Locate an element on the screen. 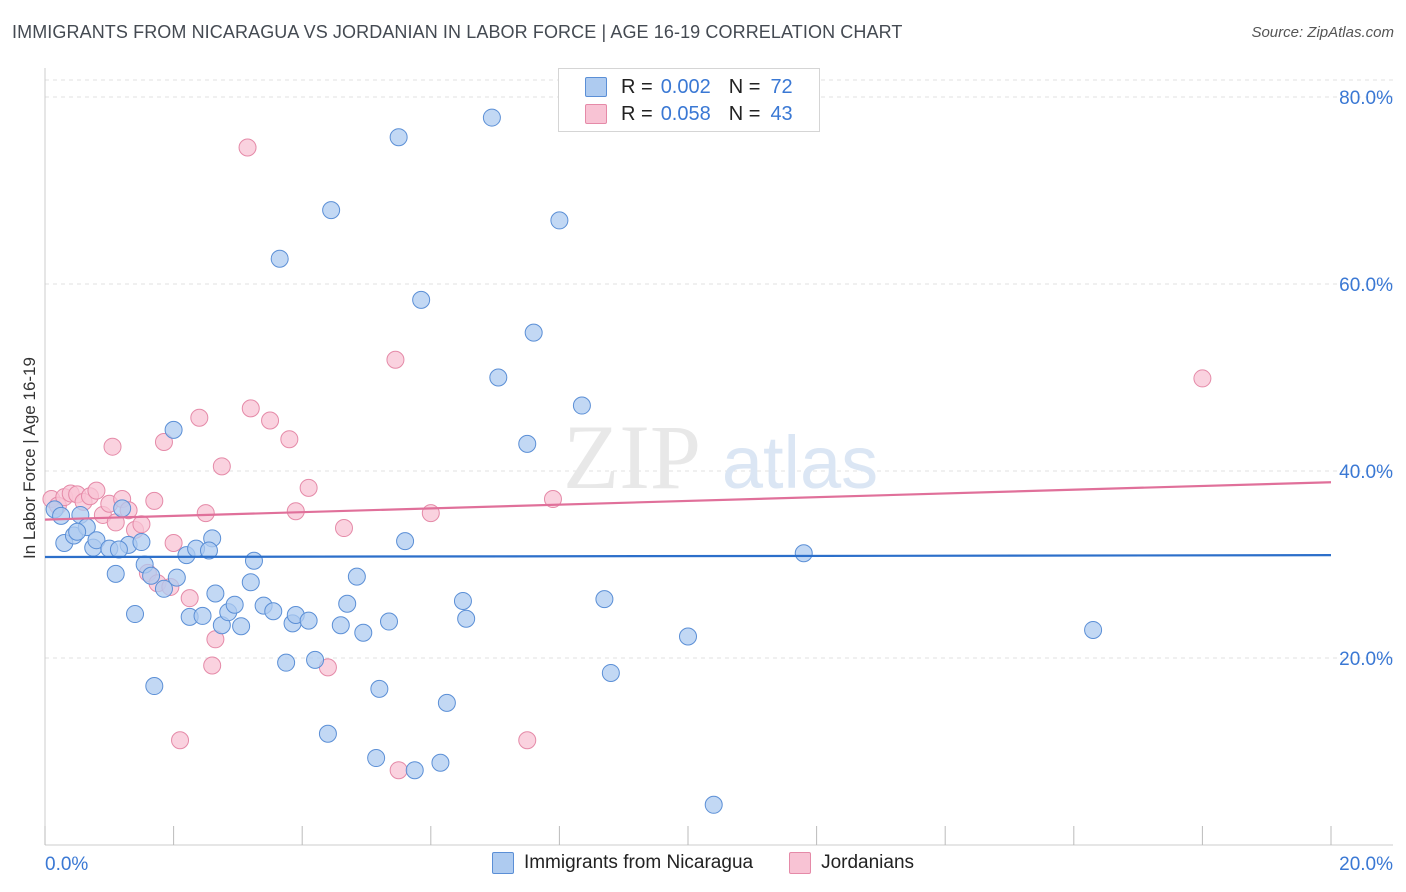  correlation-legend: R = 0.002 N = 72 R = 0.058 N = 43 is located at coordinates (689, 100).